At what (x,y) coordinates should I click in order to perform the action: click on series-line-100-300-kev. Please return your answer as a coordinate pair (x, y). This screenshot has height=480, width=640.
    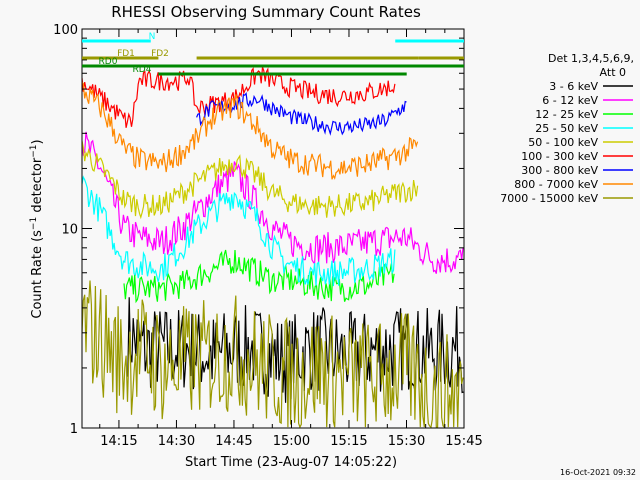
    Looking at the image, I should click on (239, 97).